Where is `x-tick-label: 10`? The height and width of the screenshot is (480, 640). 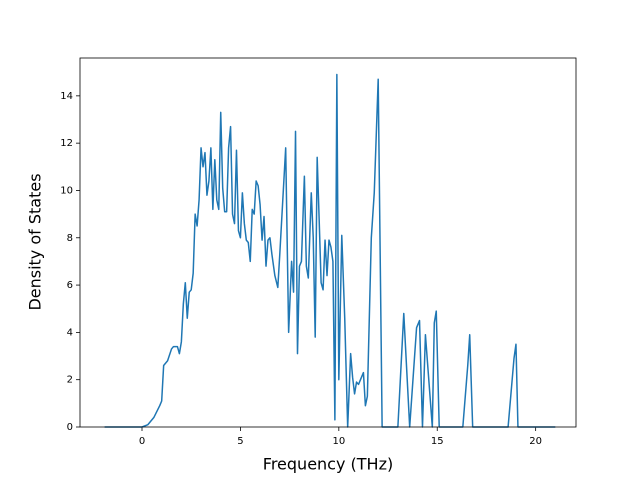 x-tick-label: 10 is located at coordinates (338, 441).